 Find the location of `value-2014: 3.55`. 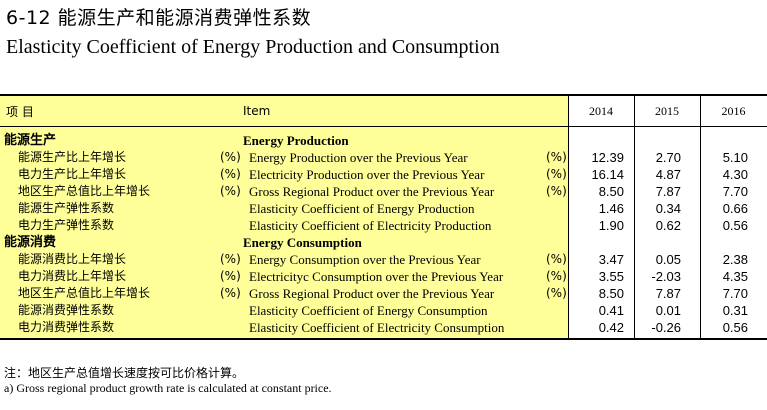

value-2014: 3.55 is located at coordinates (611, 276).